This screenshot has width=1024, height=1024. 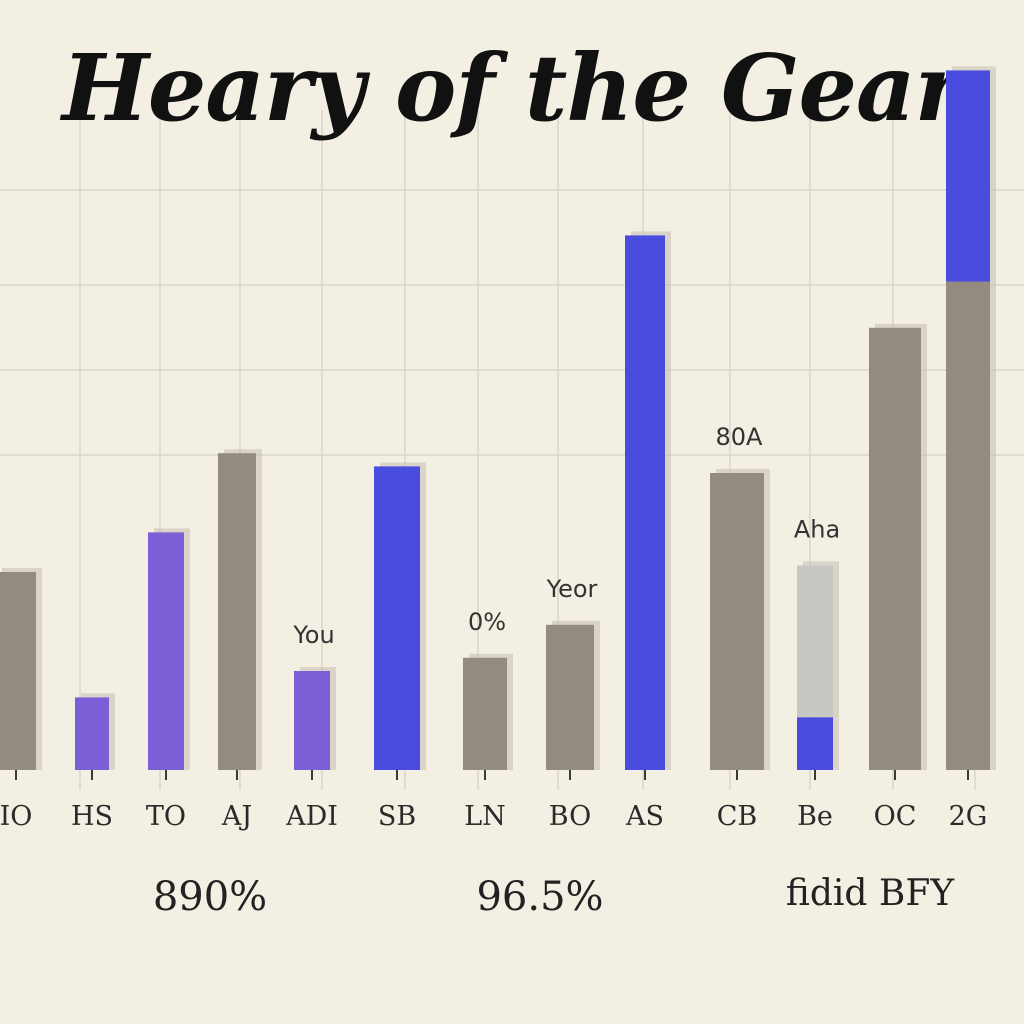 I want to click on chart-title: Heary of the Gear, so click(x=514, y=88).